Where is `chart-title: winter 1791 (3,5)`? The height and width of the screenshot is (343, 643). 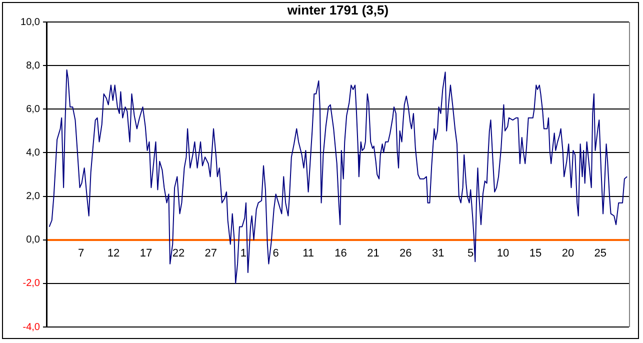 chart-title: winter 1791 (3,5) is located at coordinates (337, 10).